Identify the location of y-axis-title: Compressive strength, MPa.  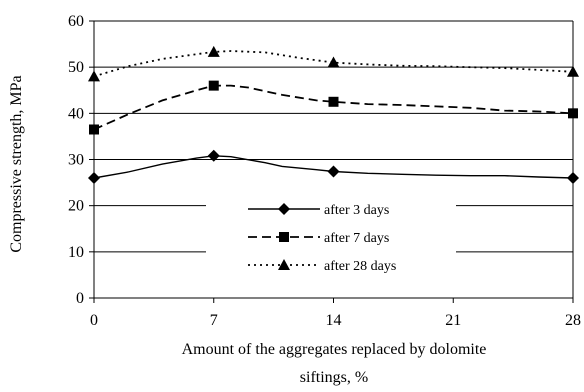
(16, 163).